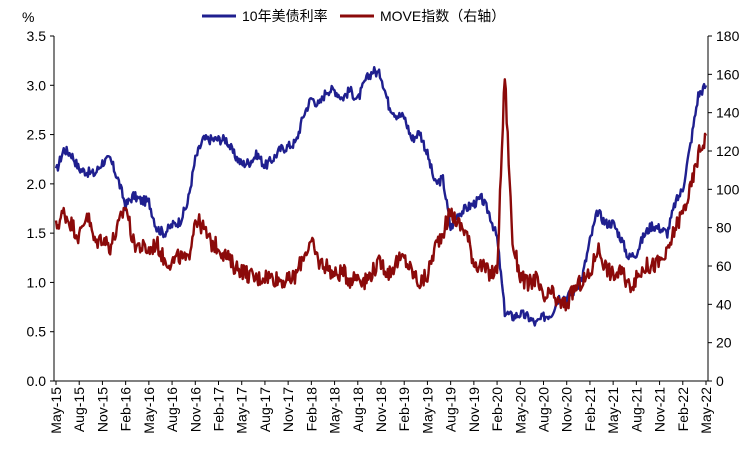 The height and width of the screenshot is (450, 754). Describe the element at coordinates (724, 208) in the screenshot. I see `y-right-ticks: 0 20 40 60 80 100 120 140 160 180` at that location.